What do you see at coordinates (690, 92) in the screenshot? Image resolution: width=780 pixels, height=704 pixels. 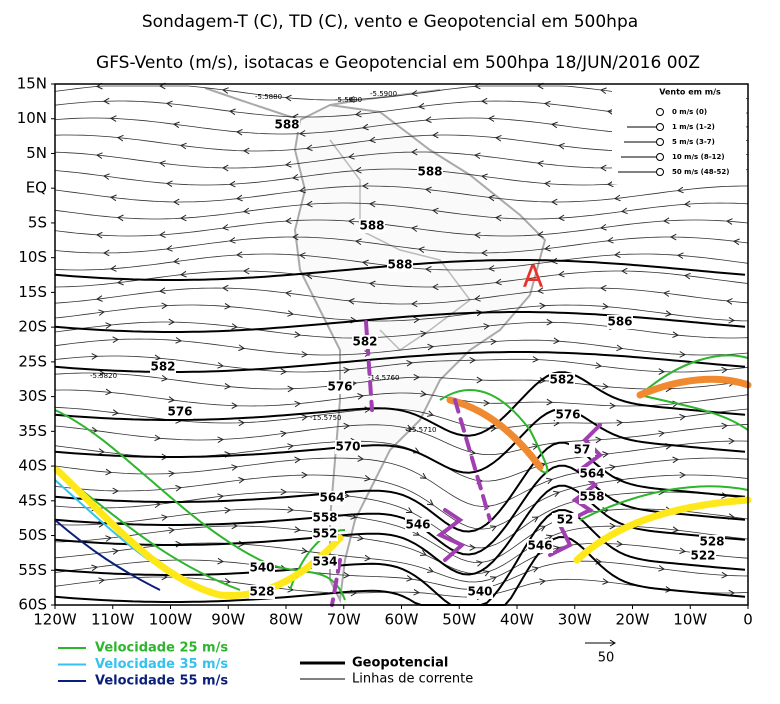 I see `wind-legend-title: Vento em m/s` at bounding box center [690, 92].